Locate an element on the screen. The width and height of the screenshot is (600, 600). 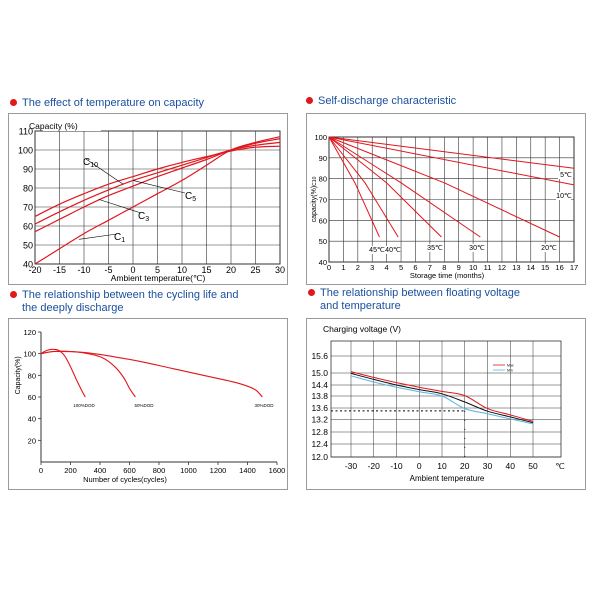
y-axis-label: Charging voltage (V) is located at coordinates (362, 329).